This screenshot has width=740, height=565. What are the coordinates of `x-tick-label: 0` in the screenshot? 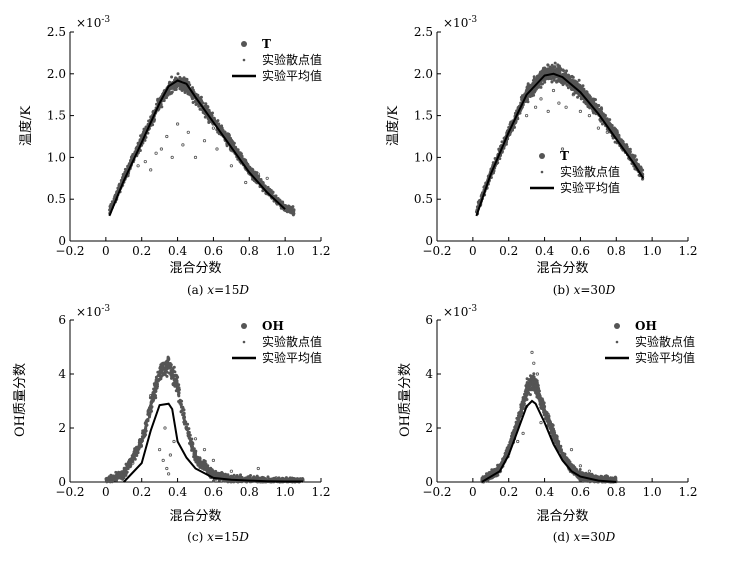 It's located at (106, 492).